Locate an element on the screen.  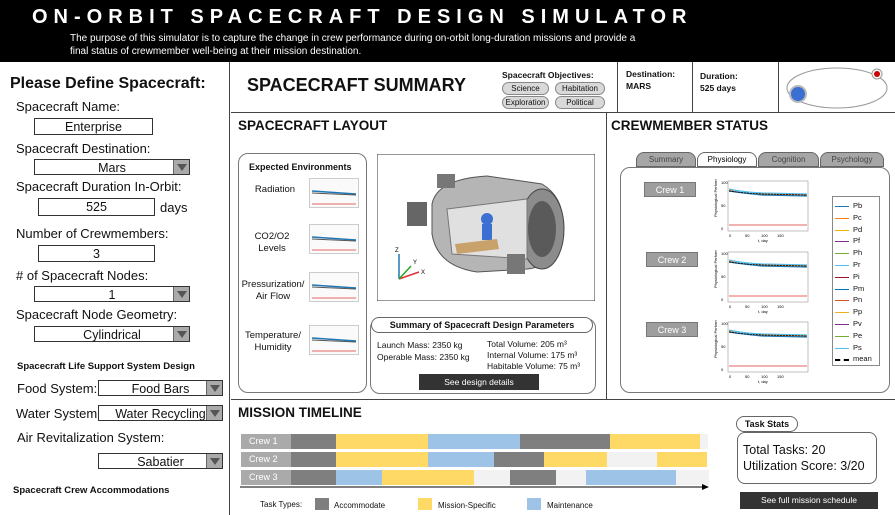
spacecraft-name-input: Enterprise is located at coordinates (93, 126).